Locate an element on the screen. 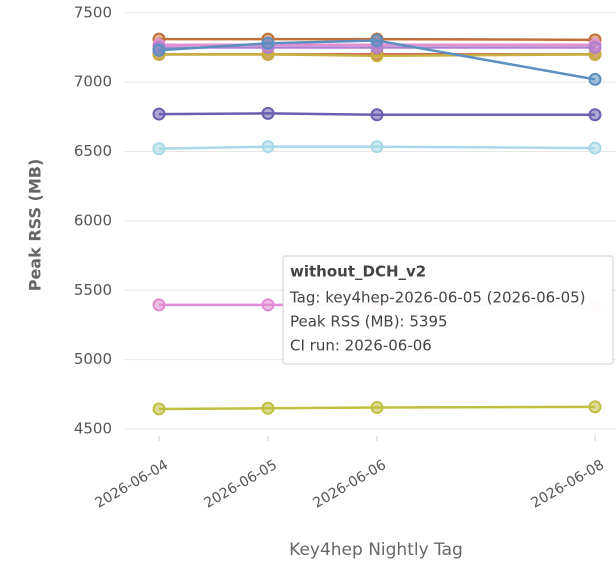  y-tick-label: 4500 is located at coordinates (93, 429).